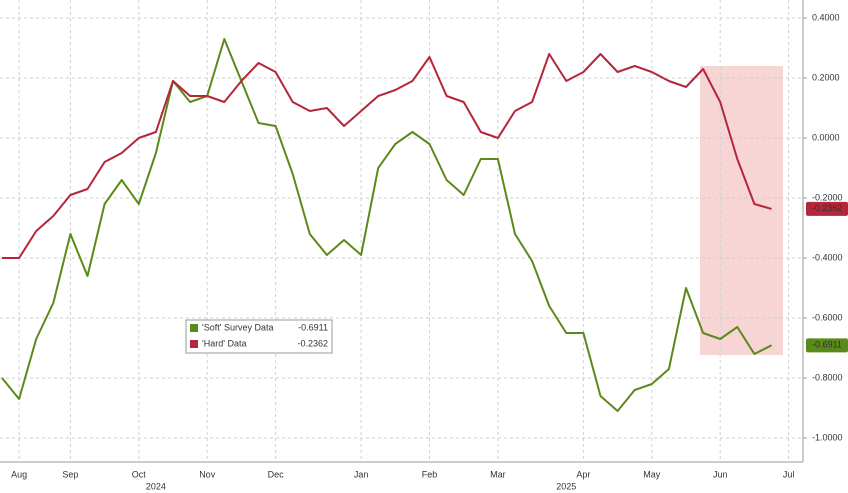 The width and height of the screenshot is (848, 493). Describe the element at coordinates (826, 137) in the screenshot. I see `y-tick-label: 0.0000` at that location.